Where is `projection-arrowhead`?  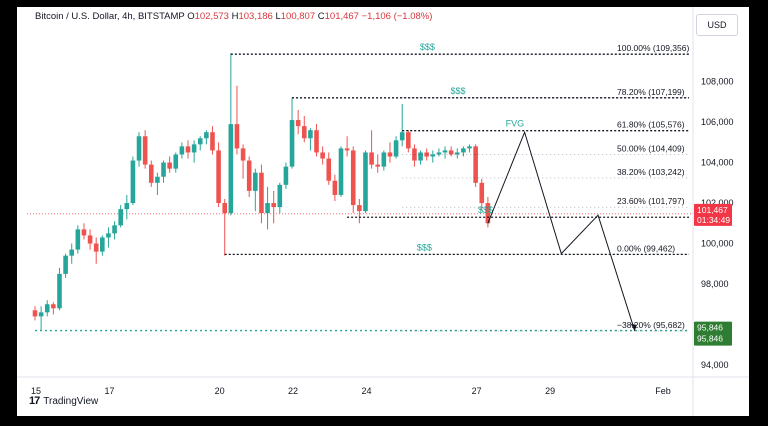
projection-arrowhead is located at coordinates (633, 327).